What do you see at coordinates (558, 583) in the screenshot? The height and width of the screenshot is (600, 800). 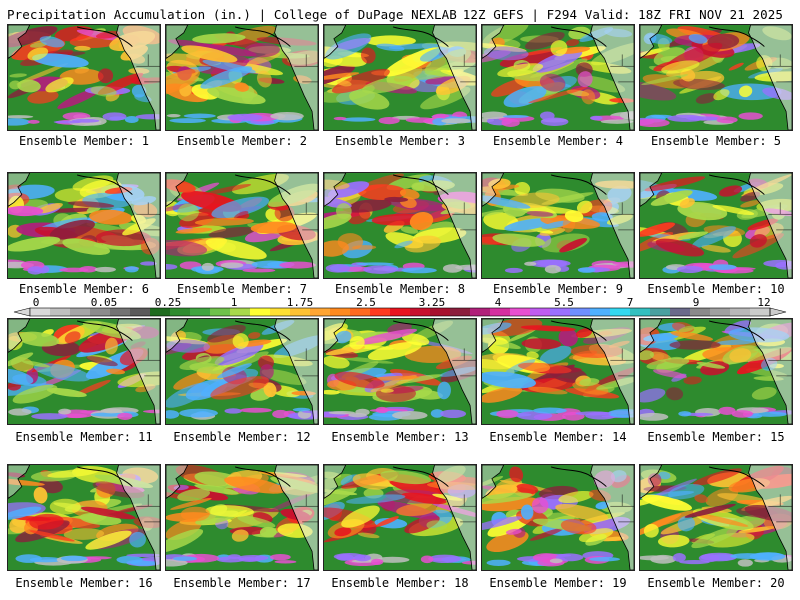 I see `ensemble-member-label: Ensemble Member: 19` at bounding box center [558, 583].